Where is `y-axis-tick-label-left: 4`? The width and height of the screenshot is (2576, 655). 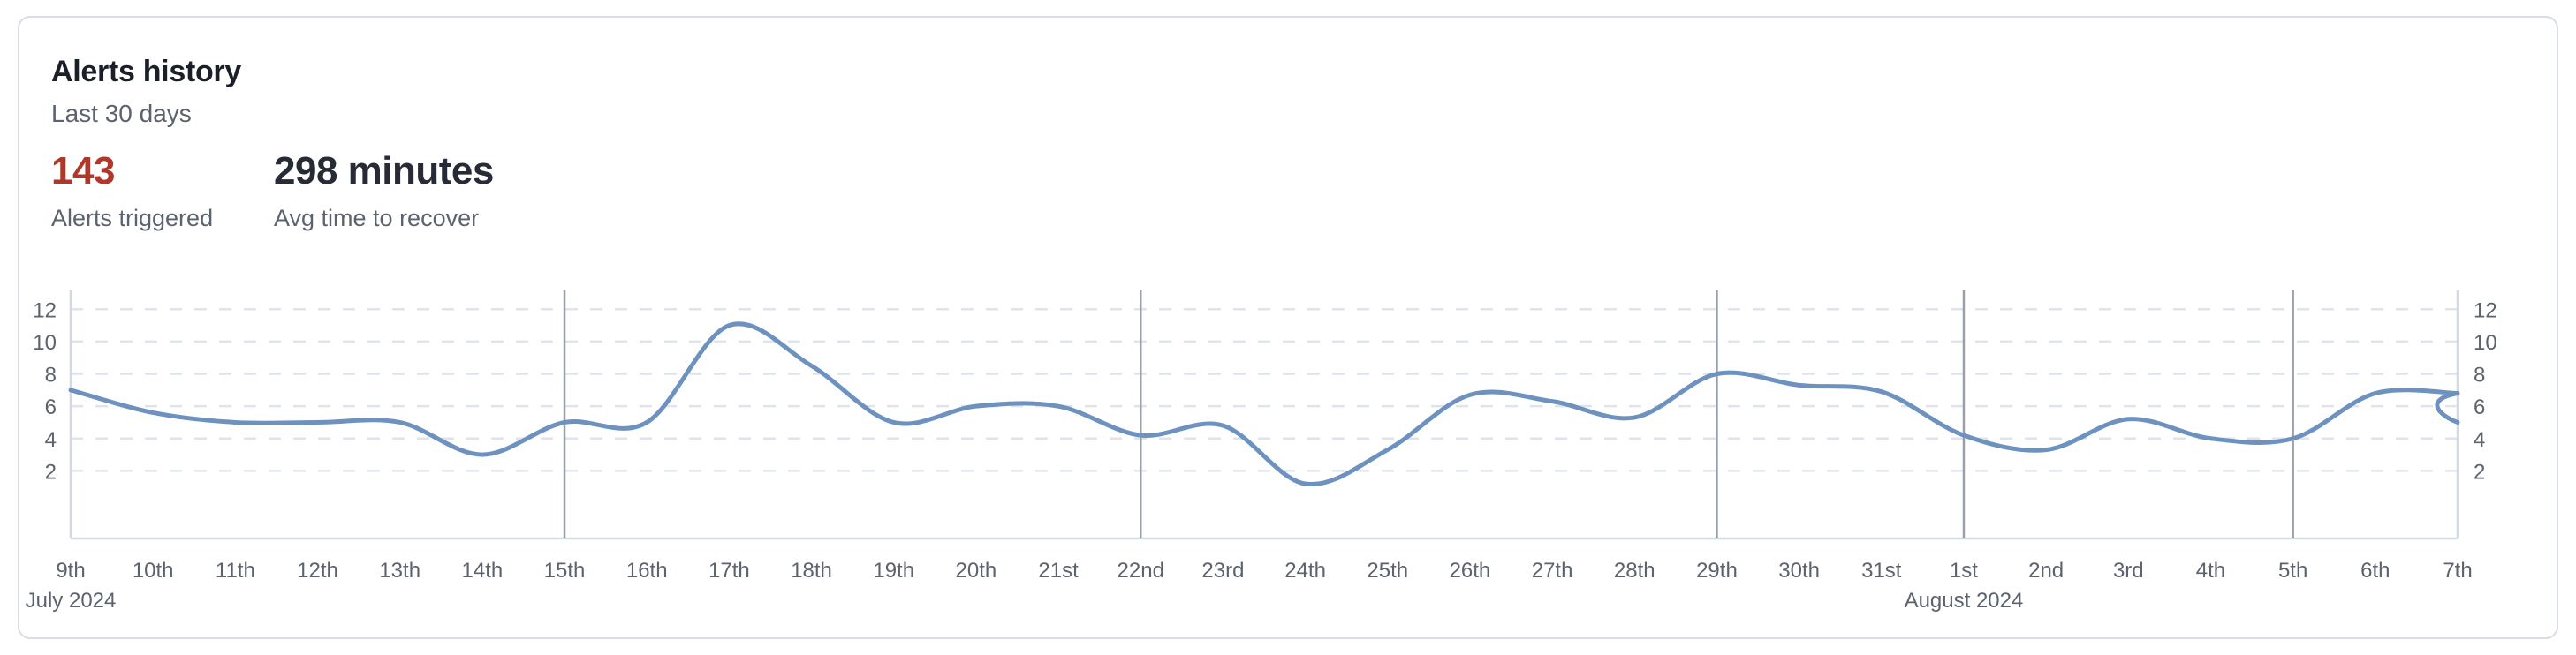
y-axis-tick-label-left: 4 is located at coordinates (51, 440).